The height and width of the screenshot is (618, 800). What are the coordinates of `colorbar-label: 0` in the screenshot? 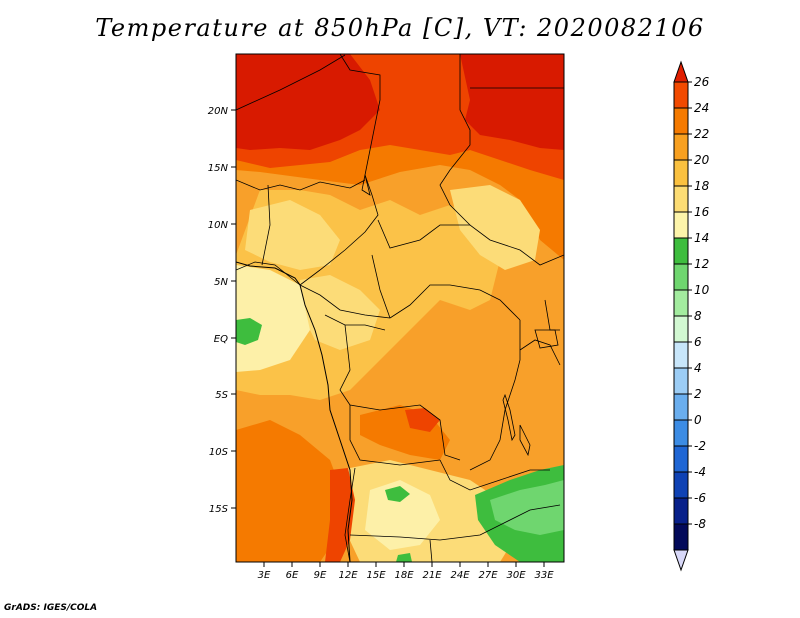 It's located at (698, 420).